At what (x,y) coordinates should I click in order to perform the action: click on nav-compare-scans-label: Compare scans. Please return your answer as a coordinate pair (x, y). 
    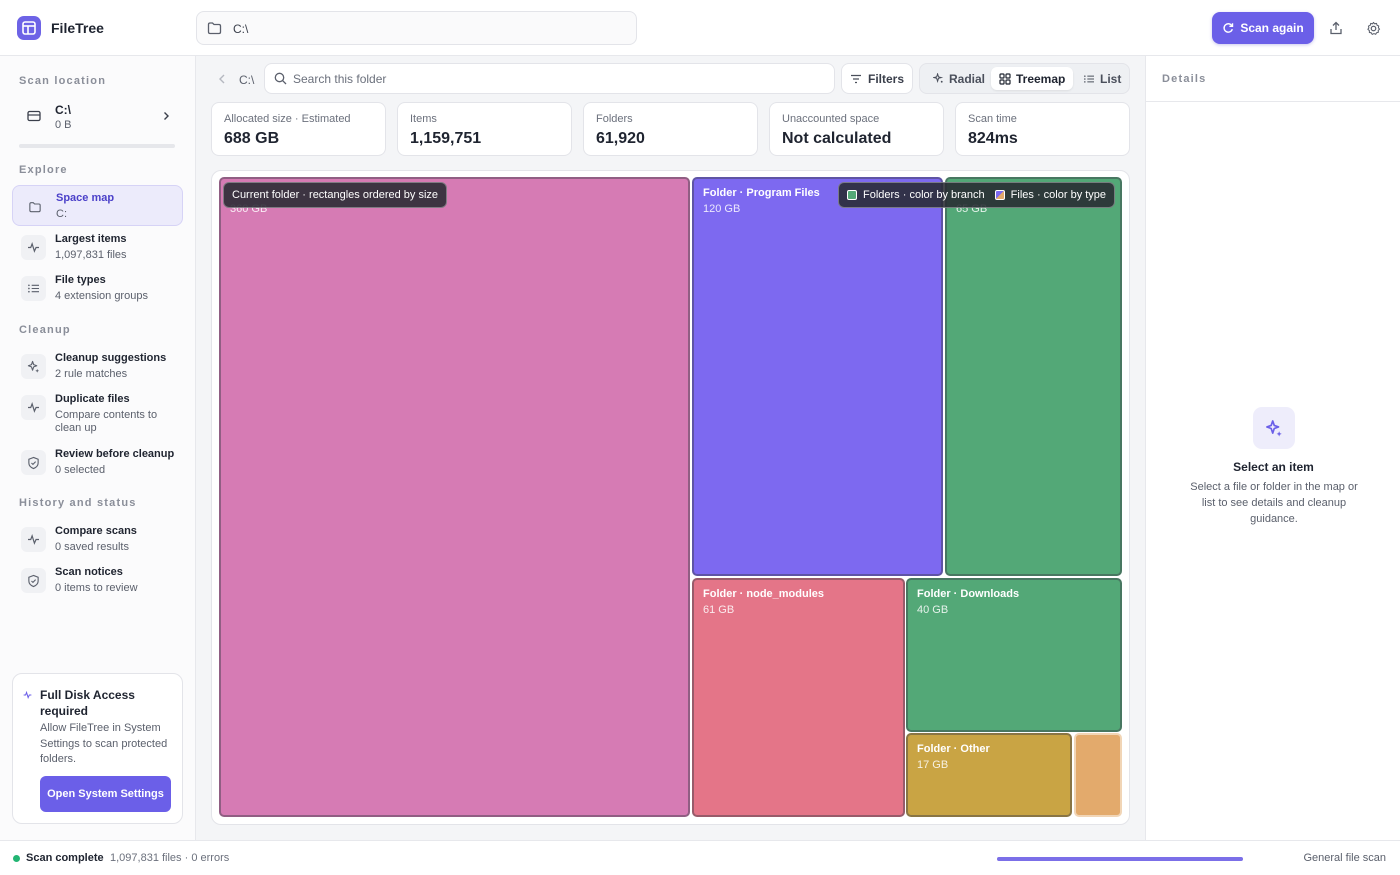
    Looking at the image, I should click on (96, 531).